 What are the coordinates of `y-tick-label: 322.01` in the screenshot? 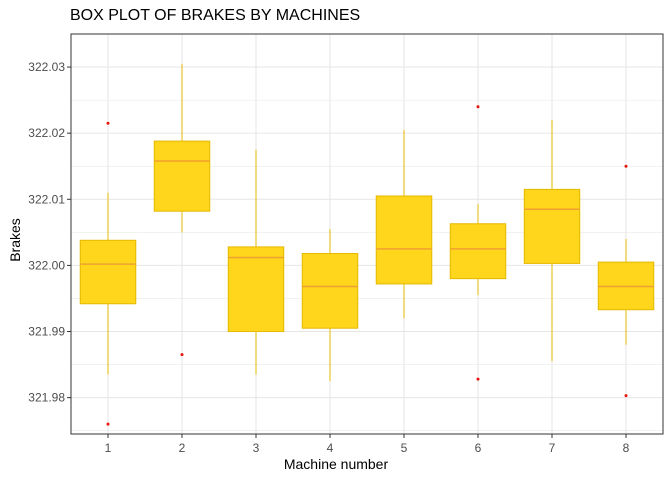 It's located at (46, 199).